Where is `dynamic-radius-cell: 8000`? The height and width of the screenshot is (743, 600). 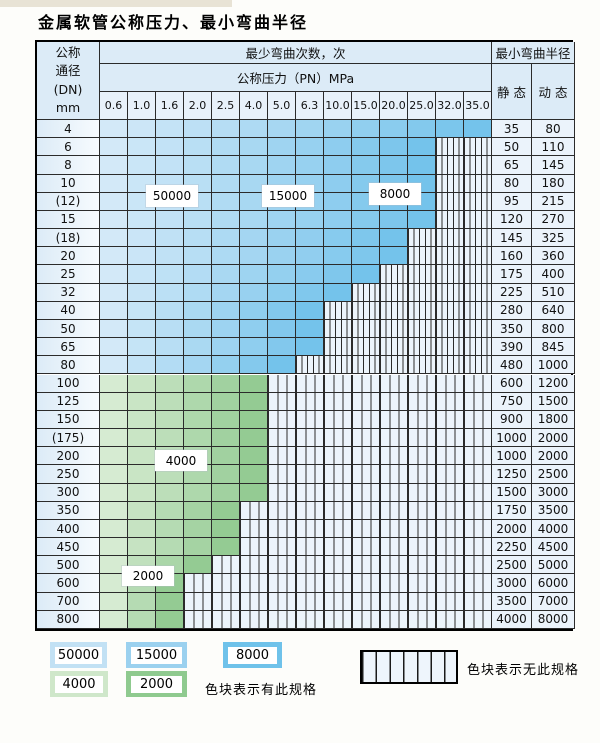 dynamic-radius-cell: 8000 is located at coordinates (553, 619).